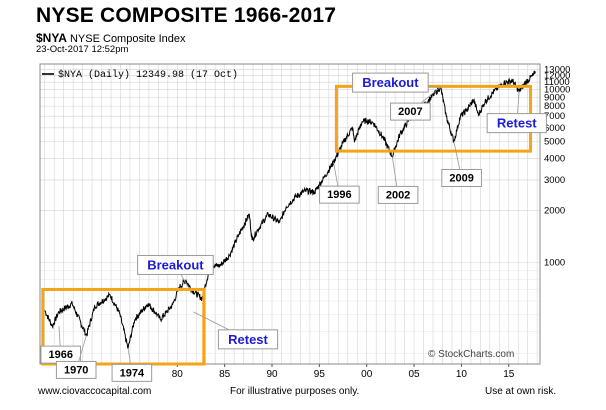  What do you see at coordinates (295, 391) in the screenshot?
I see `footer-disclaimer: For illustrative purposes only.` at bounding box center [295, 391].